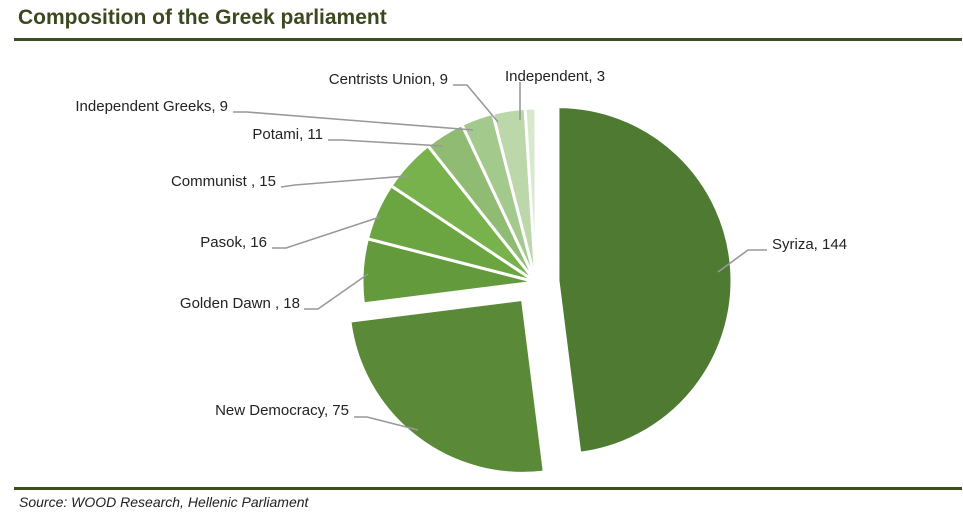 The width and height of the screenshot is (963, 527). Describe the element at coordinates (336, 291) in the screenshot. I see `leader-line-golden-dawn` at that location.